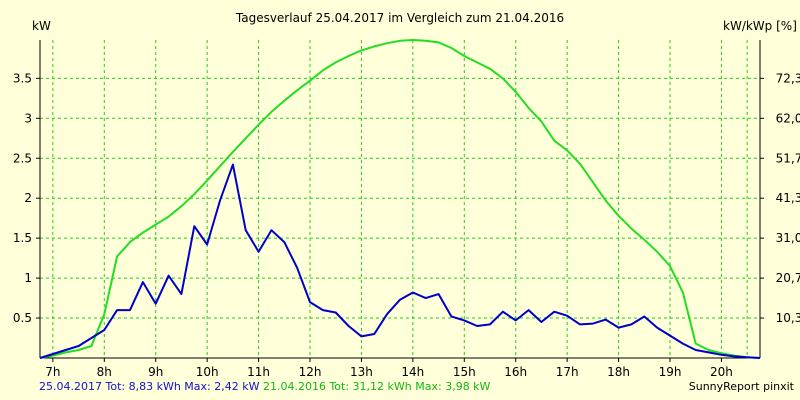 The image size is (800, 400). Describe the element at coordinates (567, 372) in the screenshot. I see `x-tick-label: 17h` at that location.